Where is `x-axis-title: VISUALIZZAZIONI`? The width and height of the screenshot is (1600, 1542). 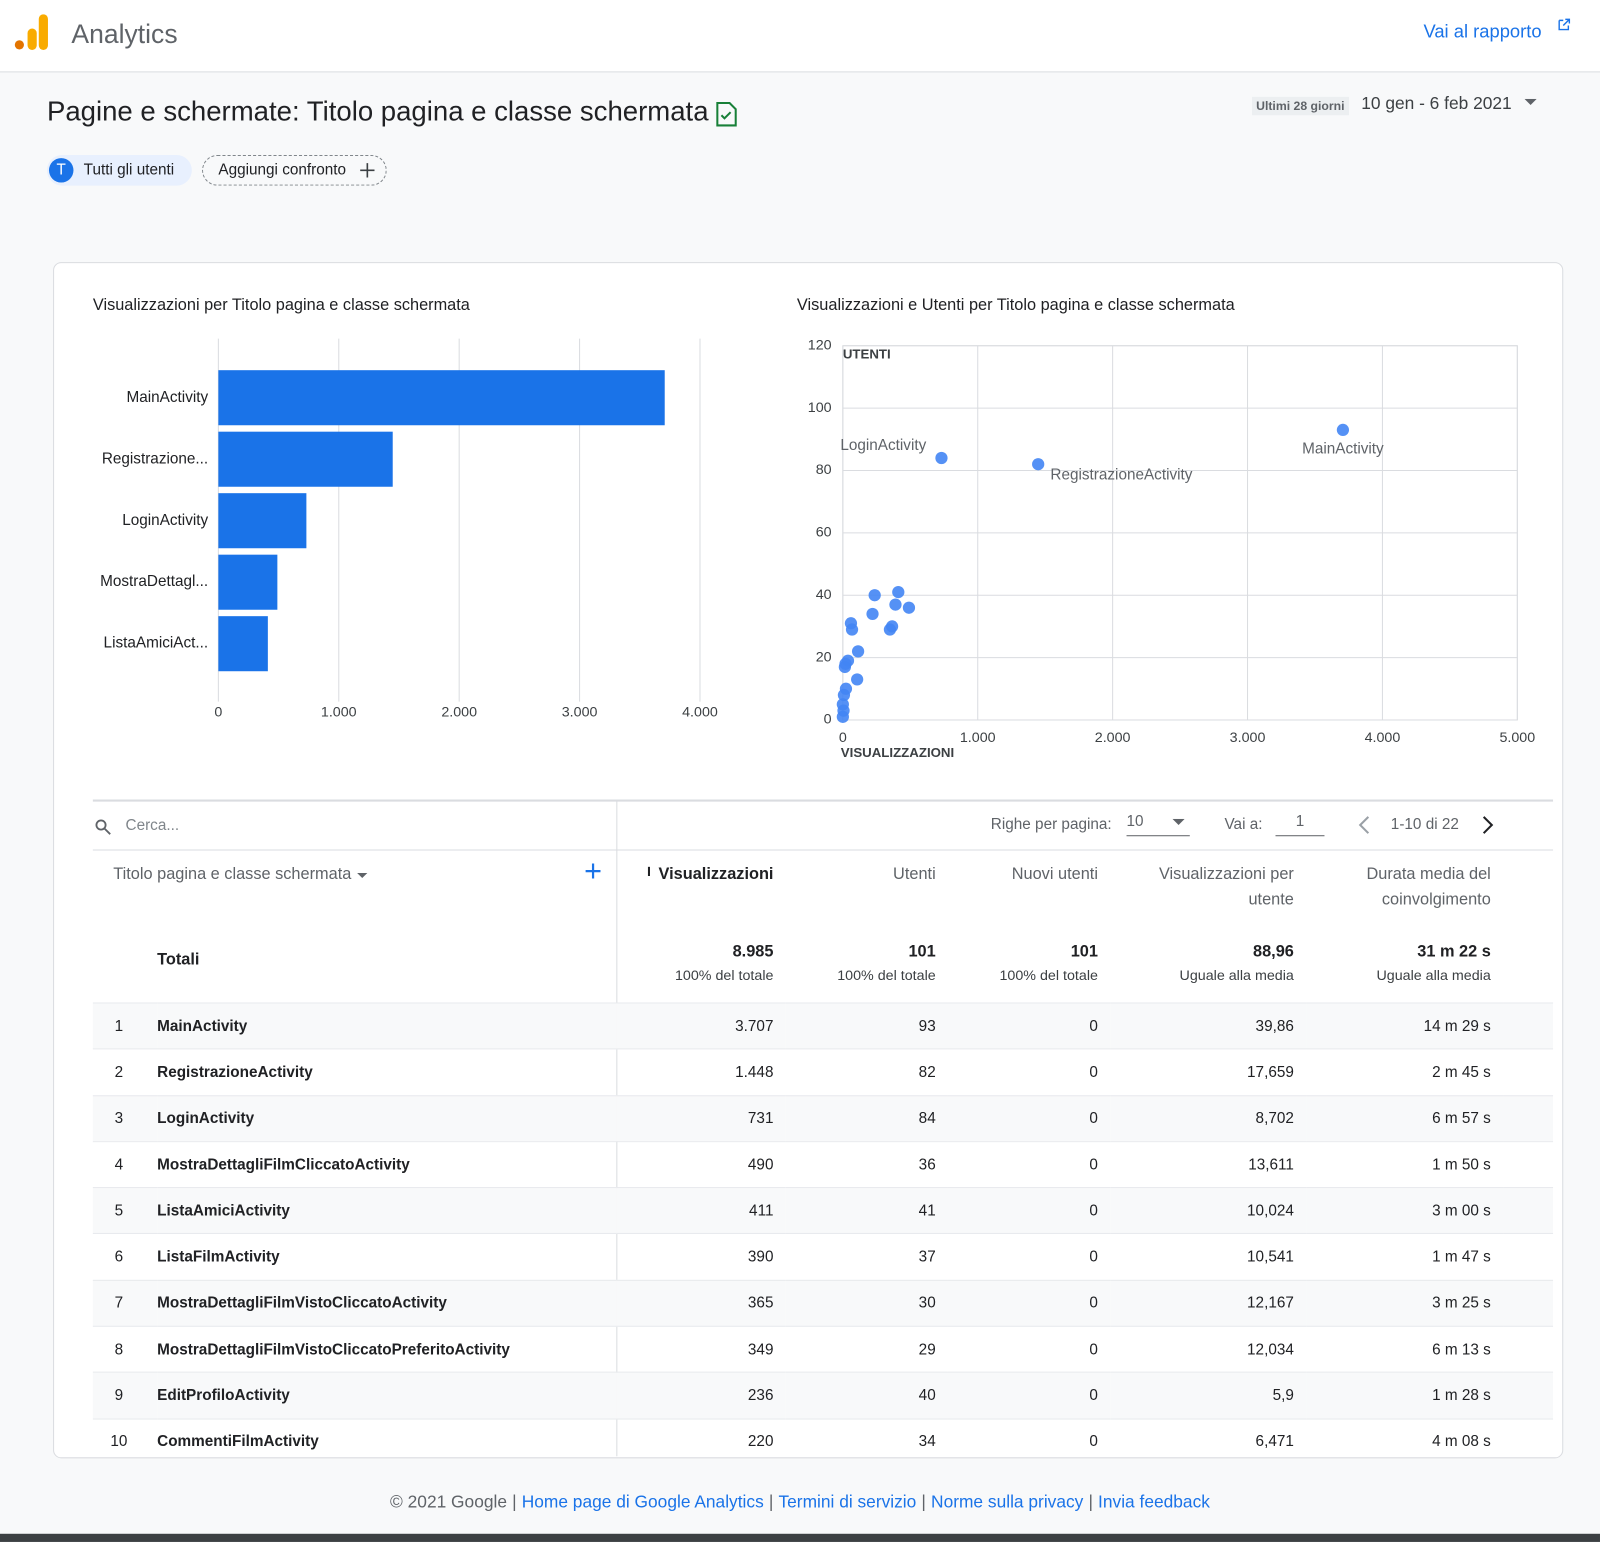 x-axis-title: VISUALIZZAZIONI is located at coordinates (897, 752).